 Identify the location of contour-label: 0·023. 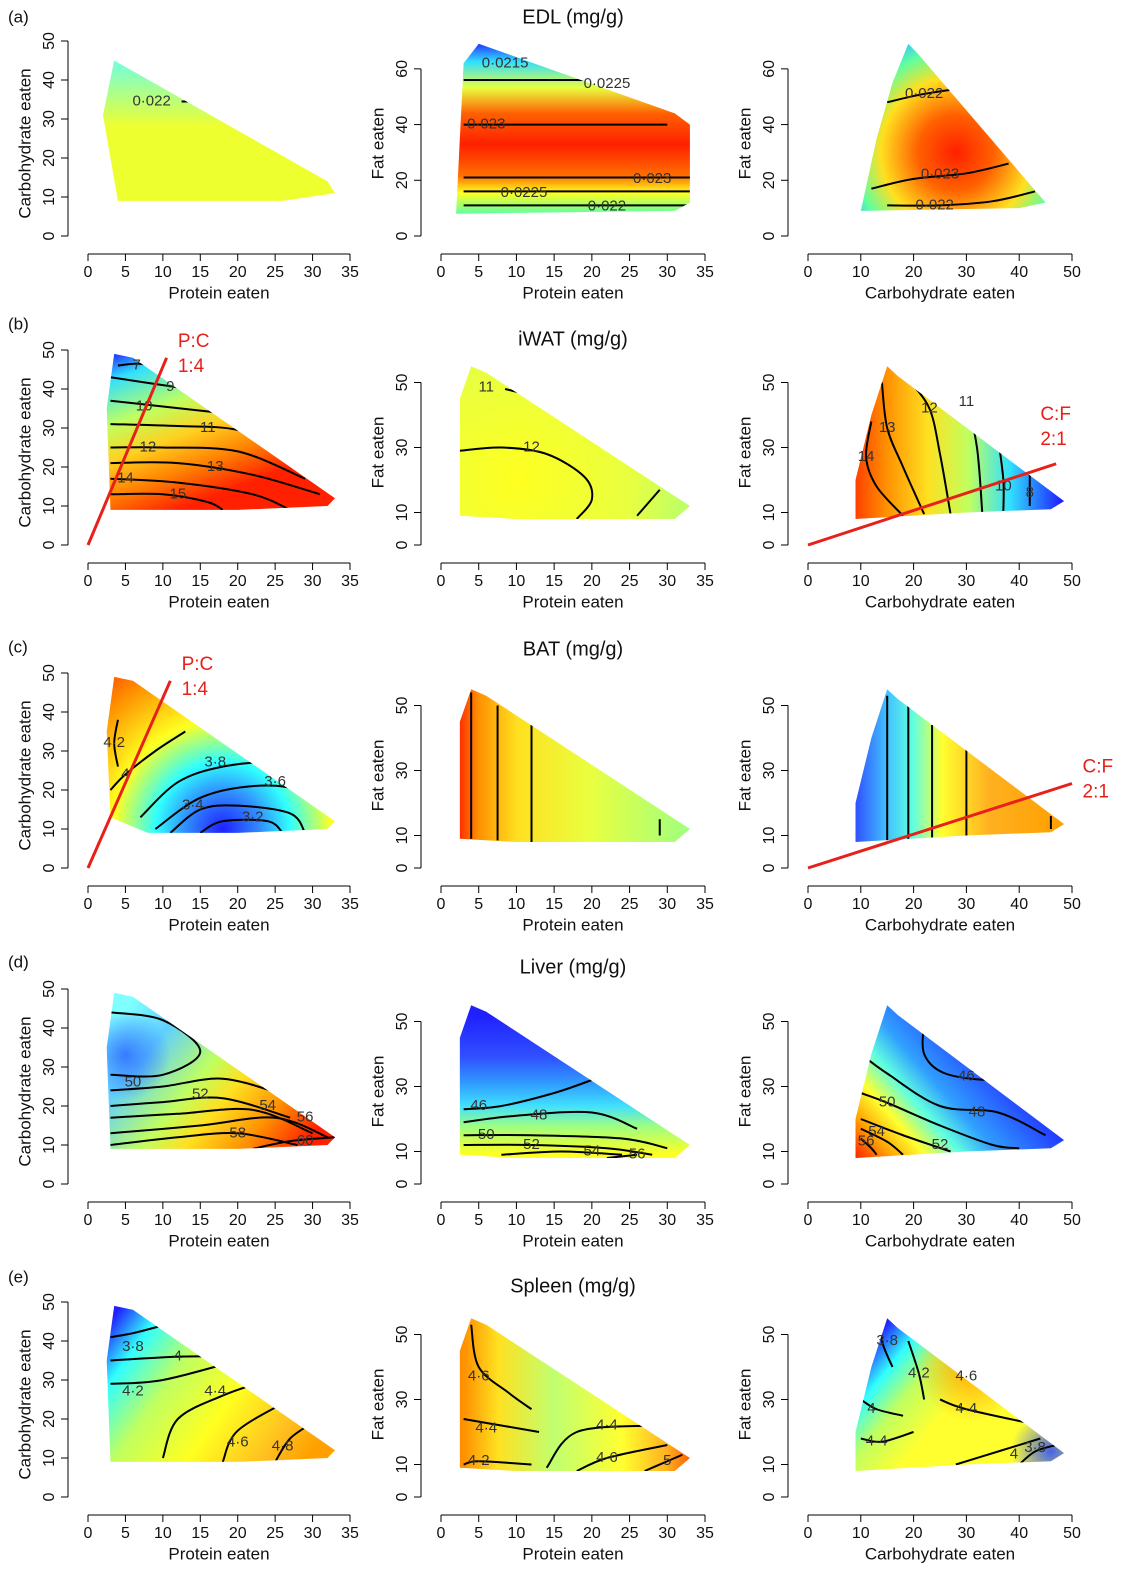
(652, 178).